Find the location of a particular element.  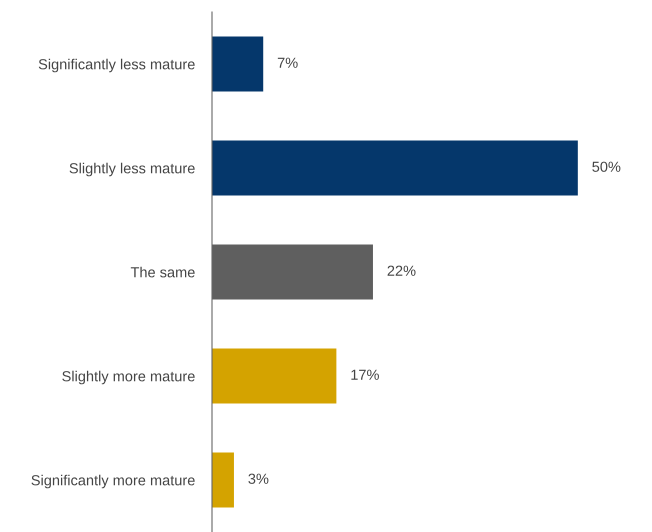

y-tick-label: The same is located at coordinates (162, 272).